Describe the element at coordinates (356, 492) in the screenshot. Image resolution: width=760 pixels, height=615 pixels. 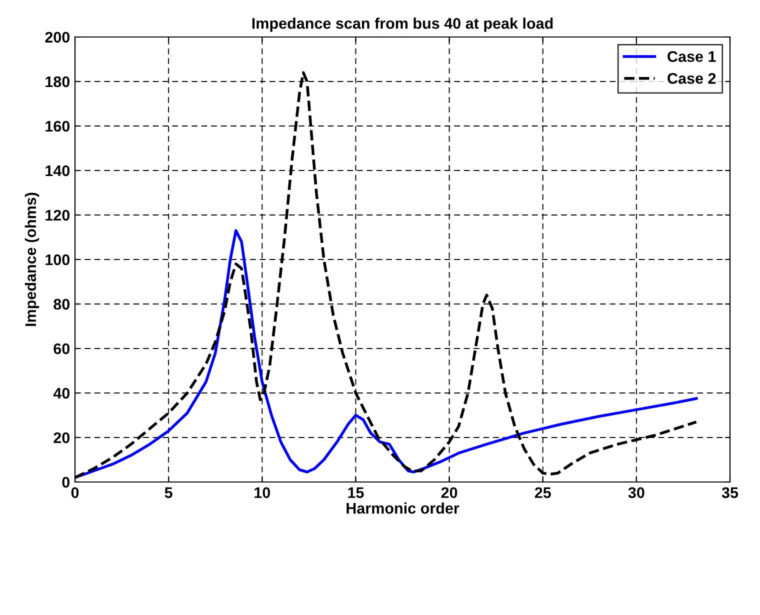
I see `x-tick-label: 15` at that location.